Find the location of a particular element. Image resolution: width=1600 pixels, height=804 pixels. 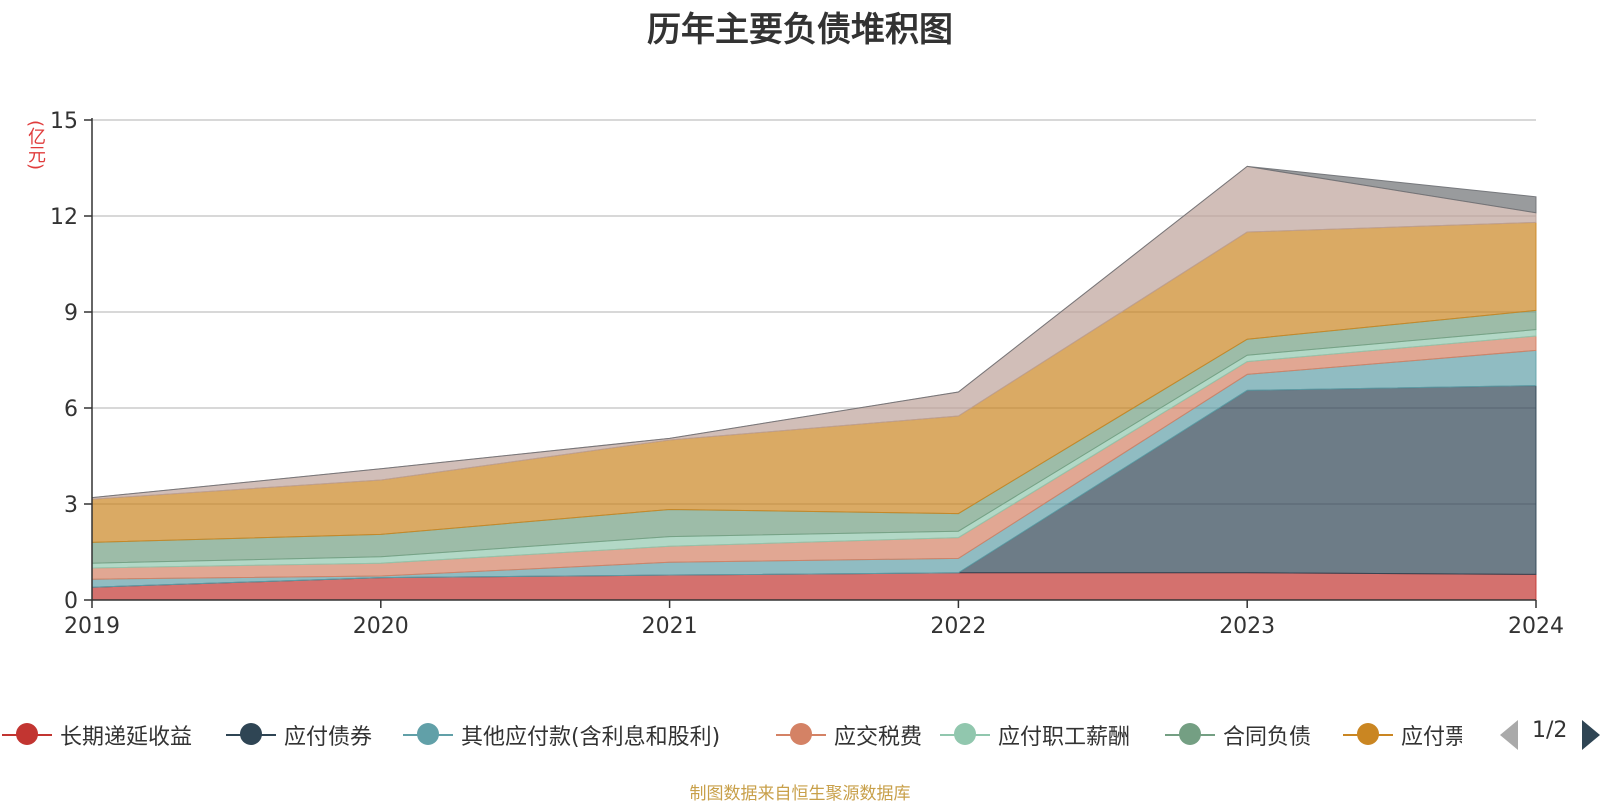

x-tick-label: 2019 is located at coordinates (92, 626).